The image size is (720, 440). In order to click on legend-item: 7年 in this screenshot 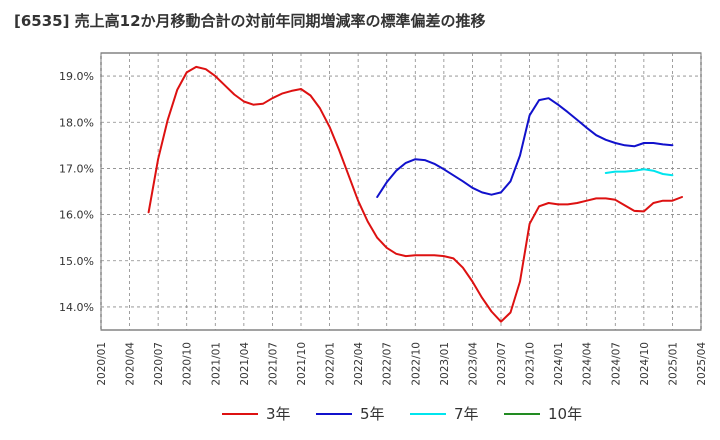, I will do `click(444, 413)`.